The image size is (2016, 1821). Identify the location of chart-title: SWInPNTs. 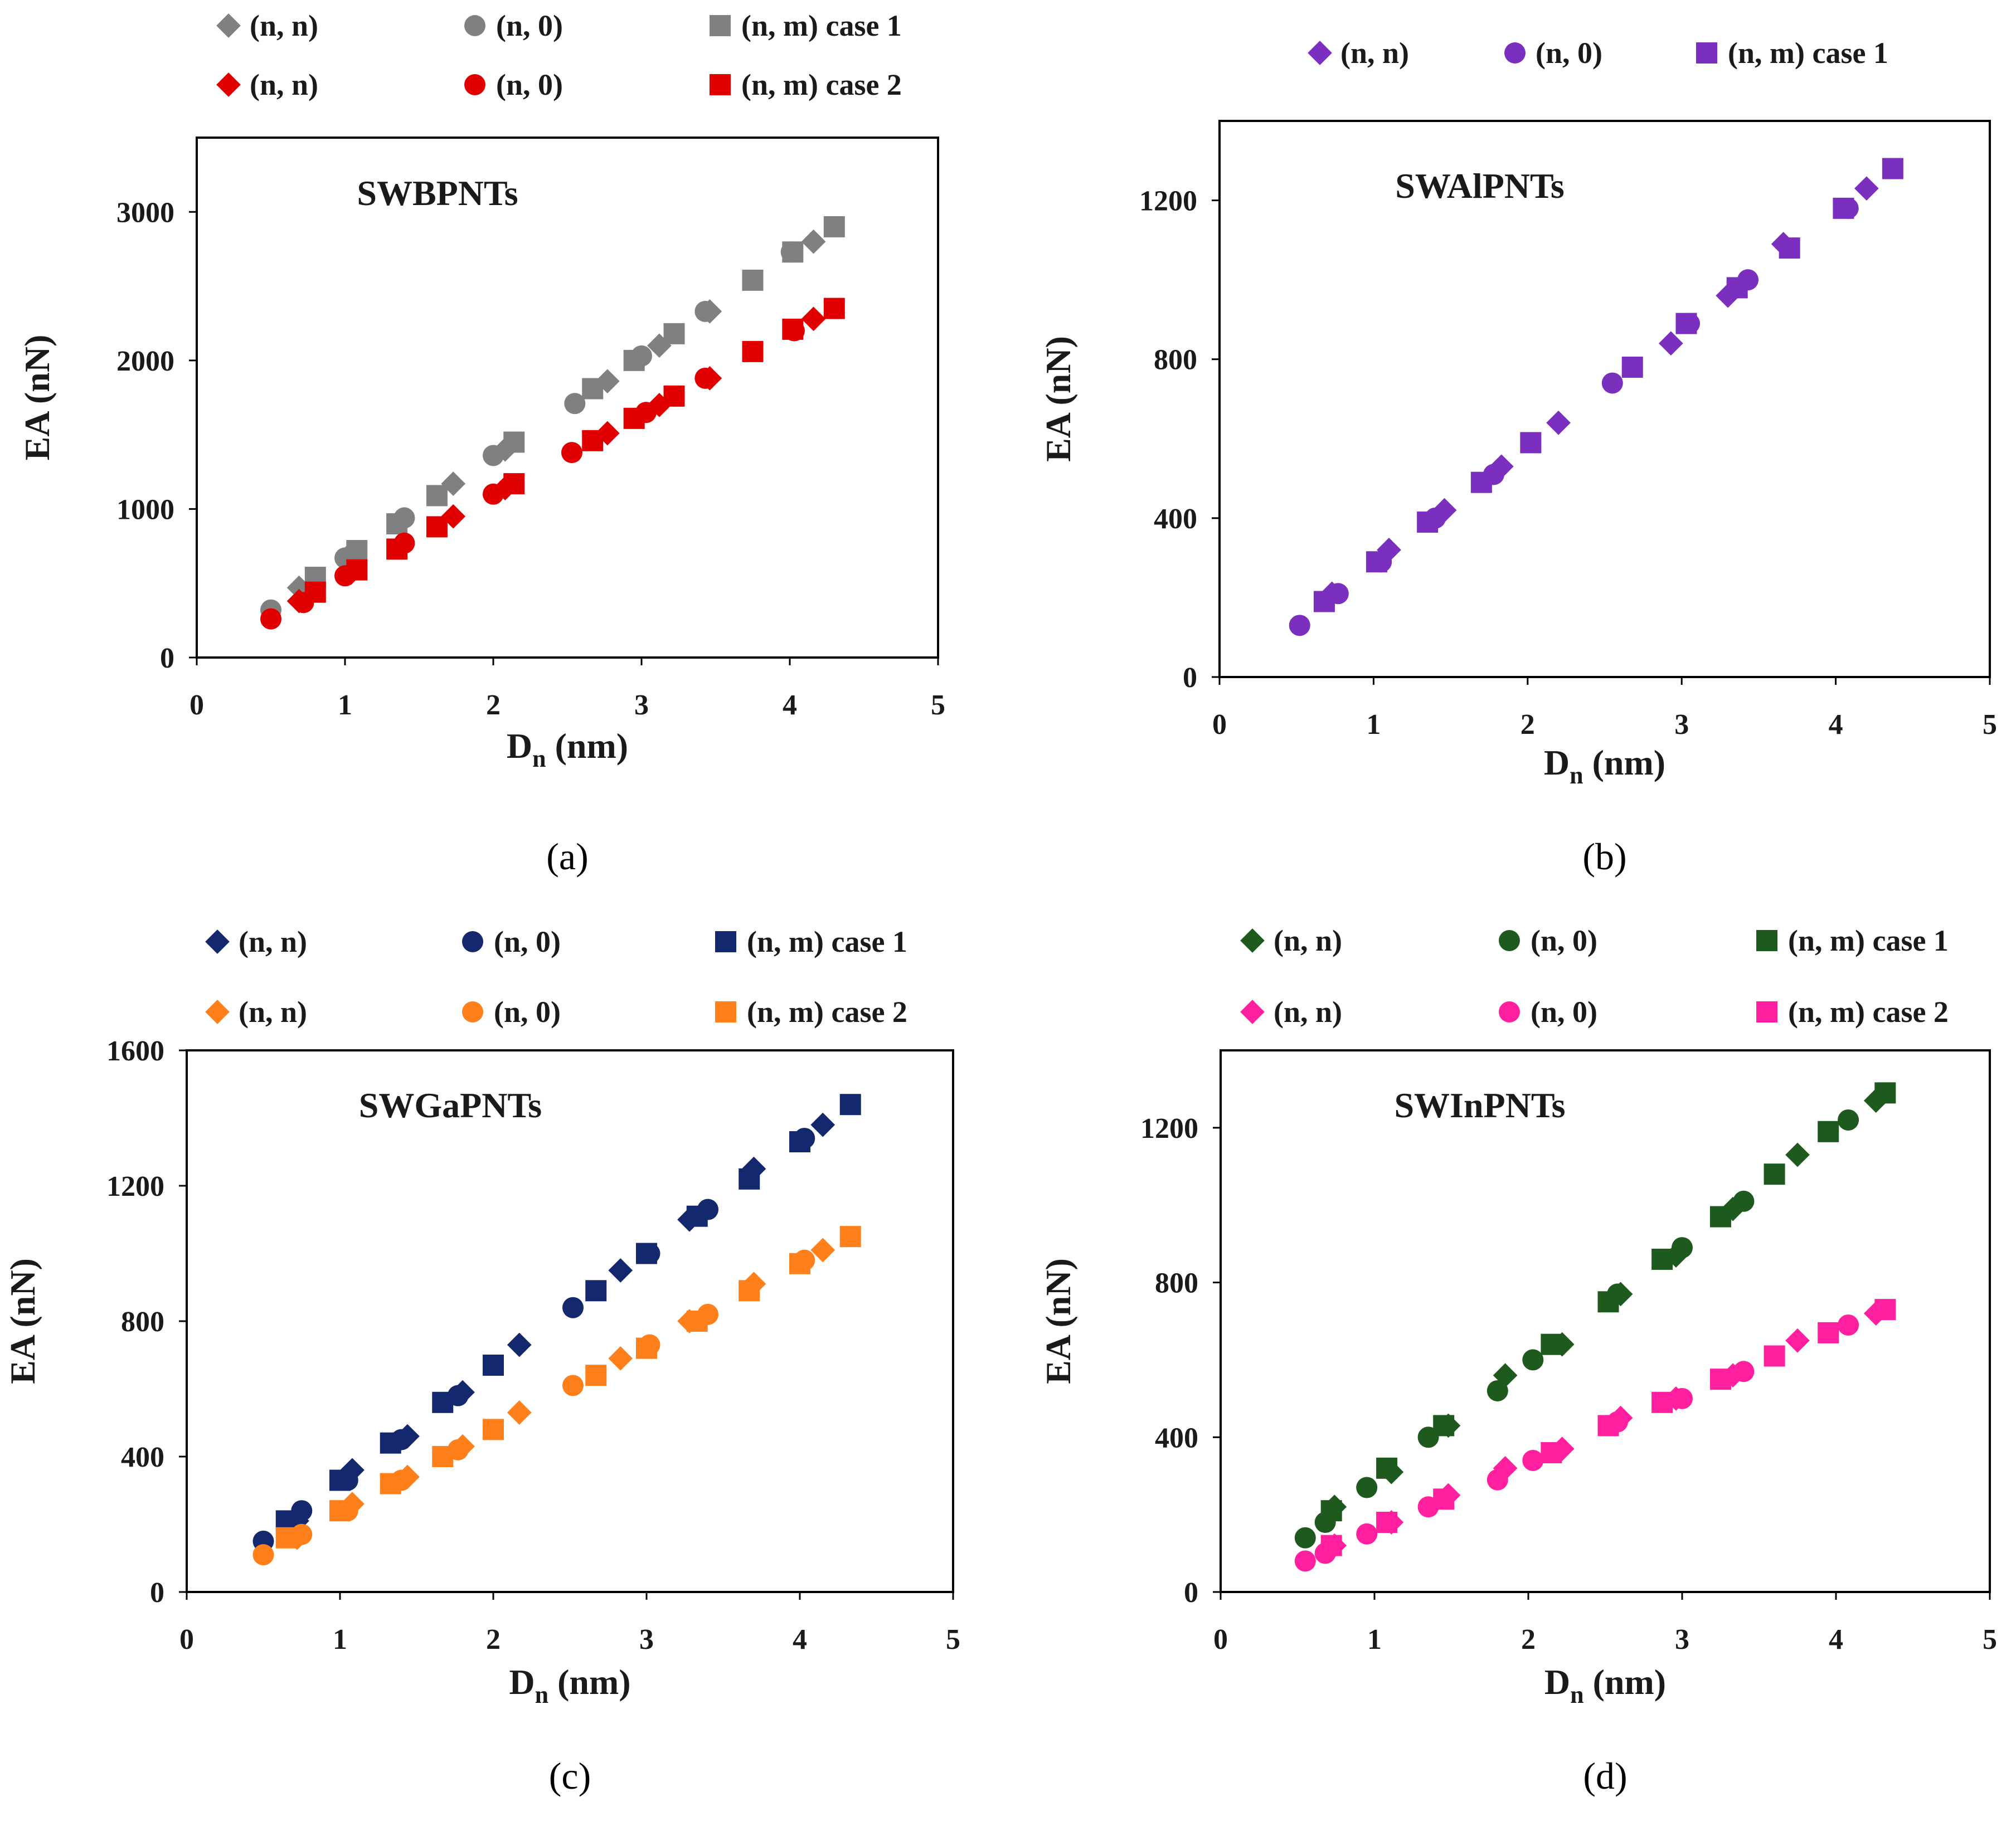
(1479, 1105).